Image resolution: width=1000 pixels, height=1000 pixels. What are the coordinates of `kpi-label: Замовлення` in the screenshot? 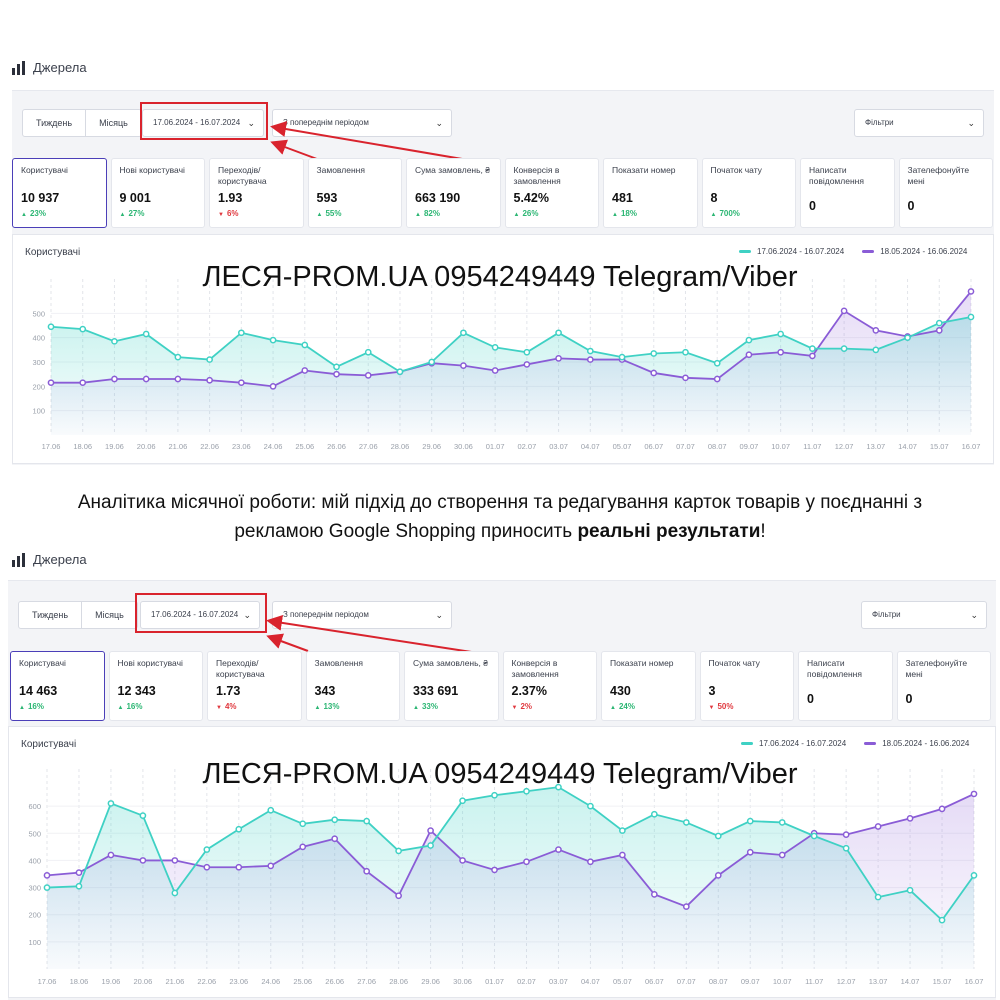 It's located at (338, 663).